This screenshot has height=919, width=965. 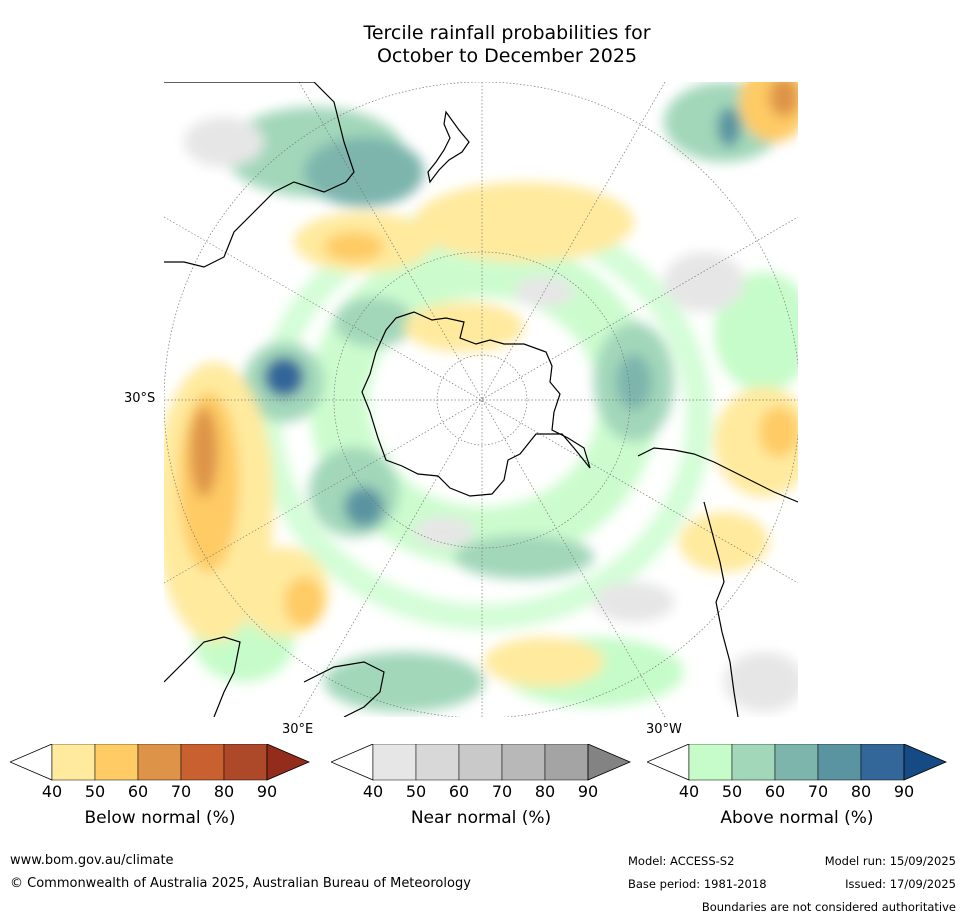 What do you see at coordinates (507, 33) in the screenshot?
I see `title-line-1: Tercile rainfall probabilities for` at bounding box center [507, 33].